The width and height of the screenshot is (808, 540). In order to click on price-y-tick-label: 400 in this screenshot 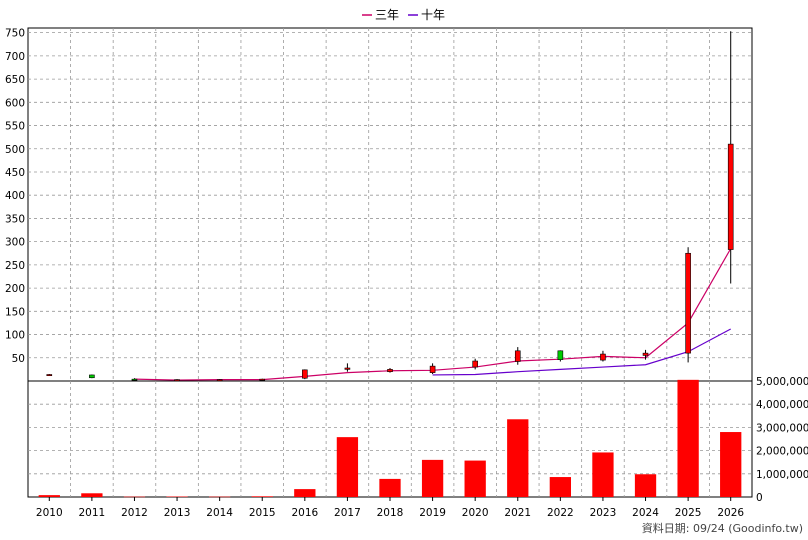, I will do `click(15, 196)`.